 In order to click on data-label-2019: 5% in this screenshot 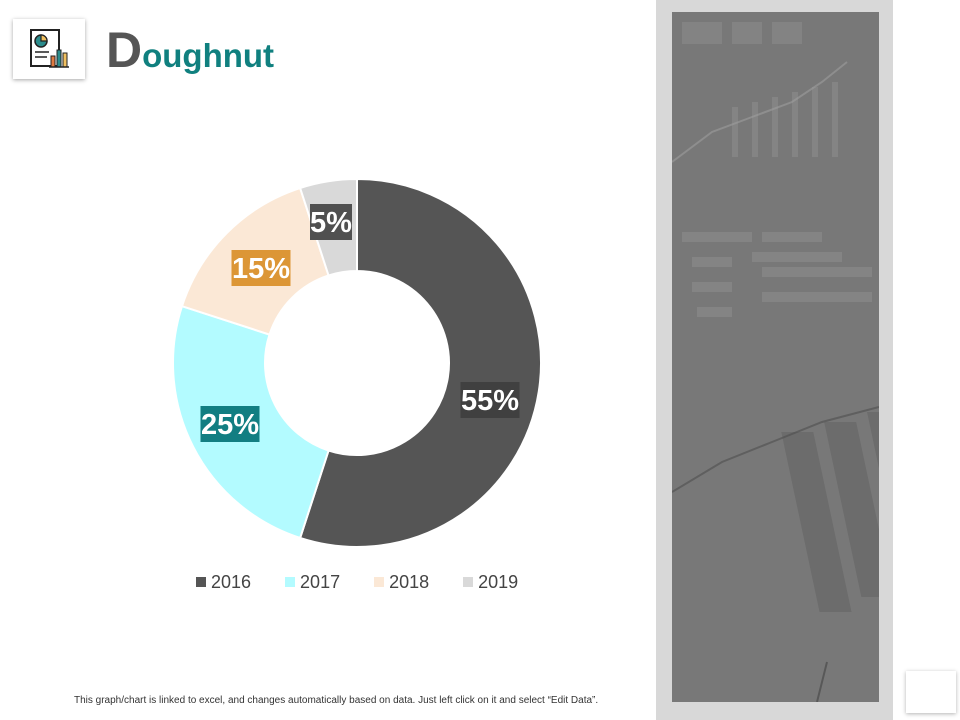, I will do `click(331, 222)`.